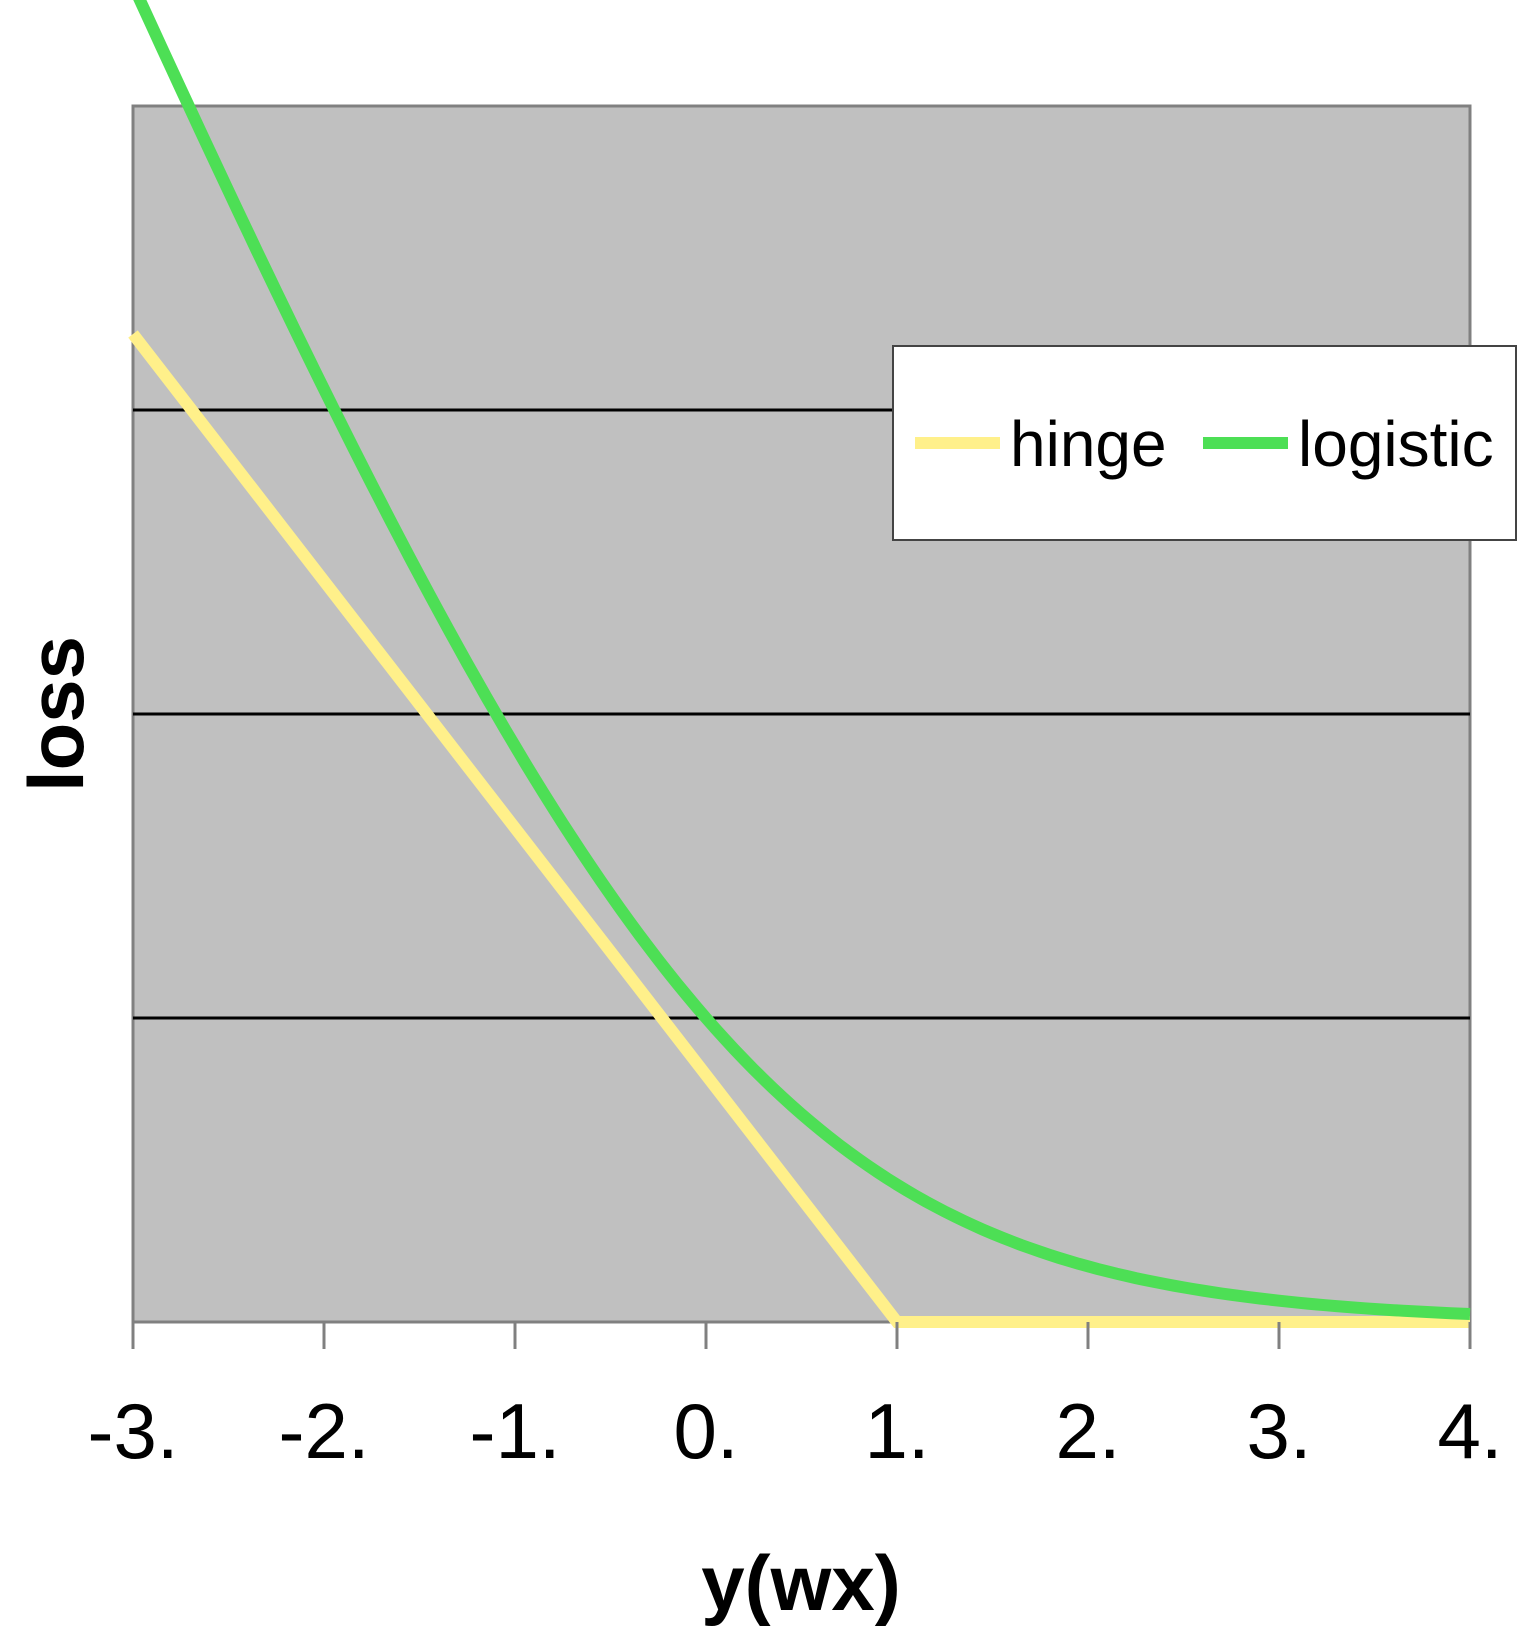 The width and height of the screenshot is (1530, 1650). Describe the element at coordinates (1396, 444) in the screenshot. I see `legend-label-logistic: logistic` at that location.